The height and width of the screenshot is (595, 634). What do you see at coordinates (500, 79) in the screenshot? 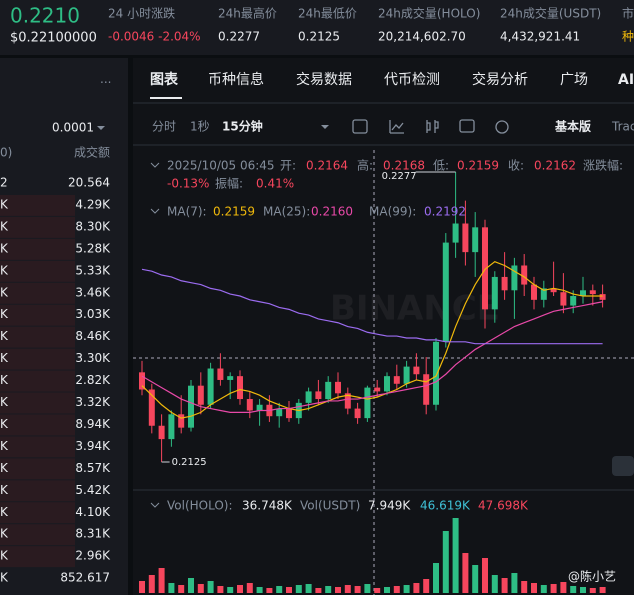
I see `tab: 交易分析` at bounding box center [500, 79].